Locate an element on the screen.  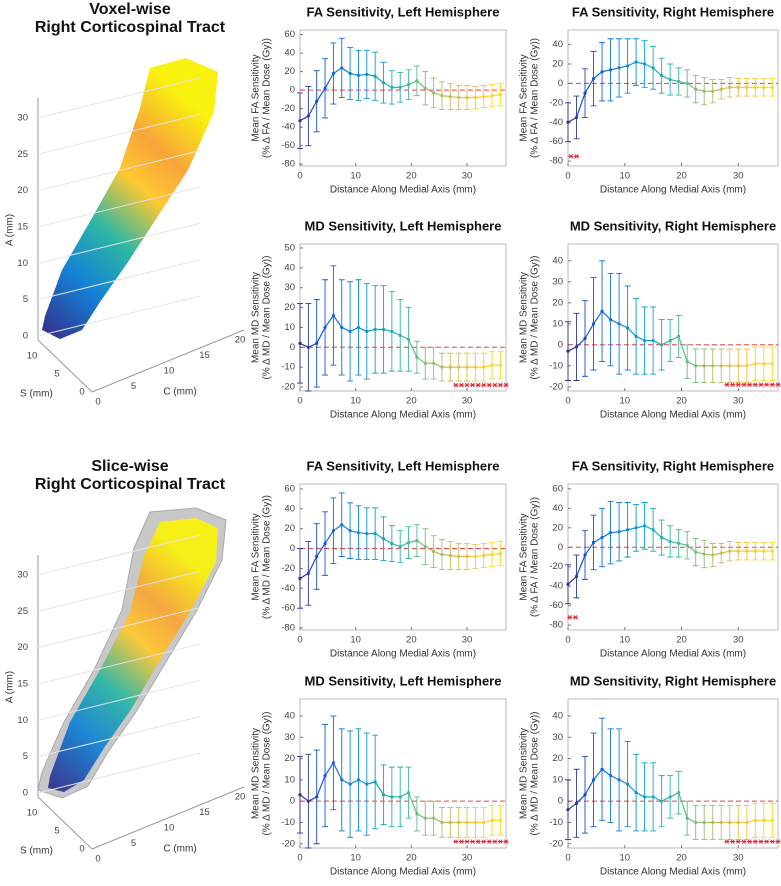
y-tick-label: 60 is located at coordinates (289, 34).